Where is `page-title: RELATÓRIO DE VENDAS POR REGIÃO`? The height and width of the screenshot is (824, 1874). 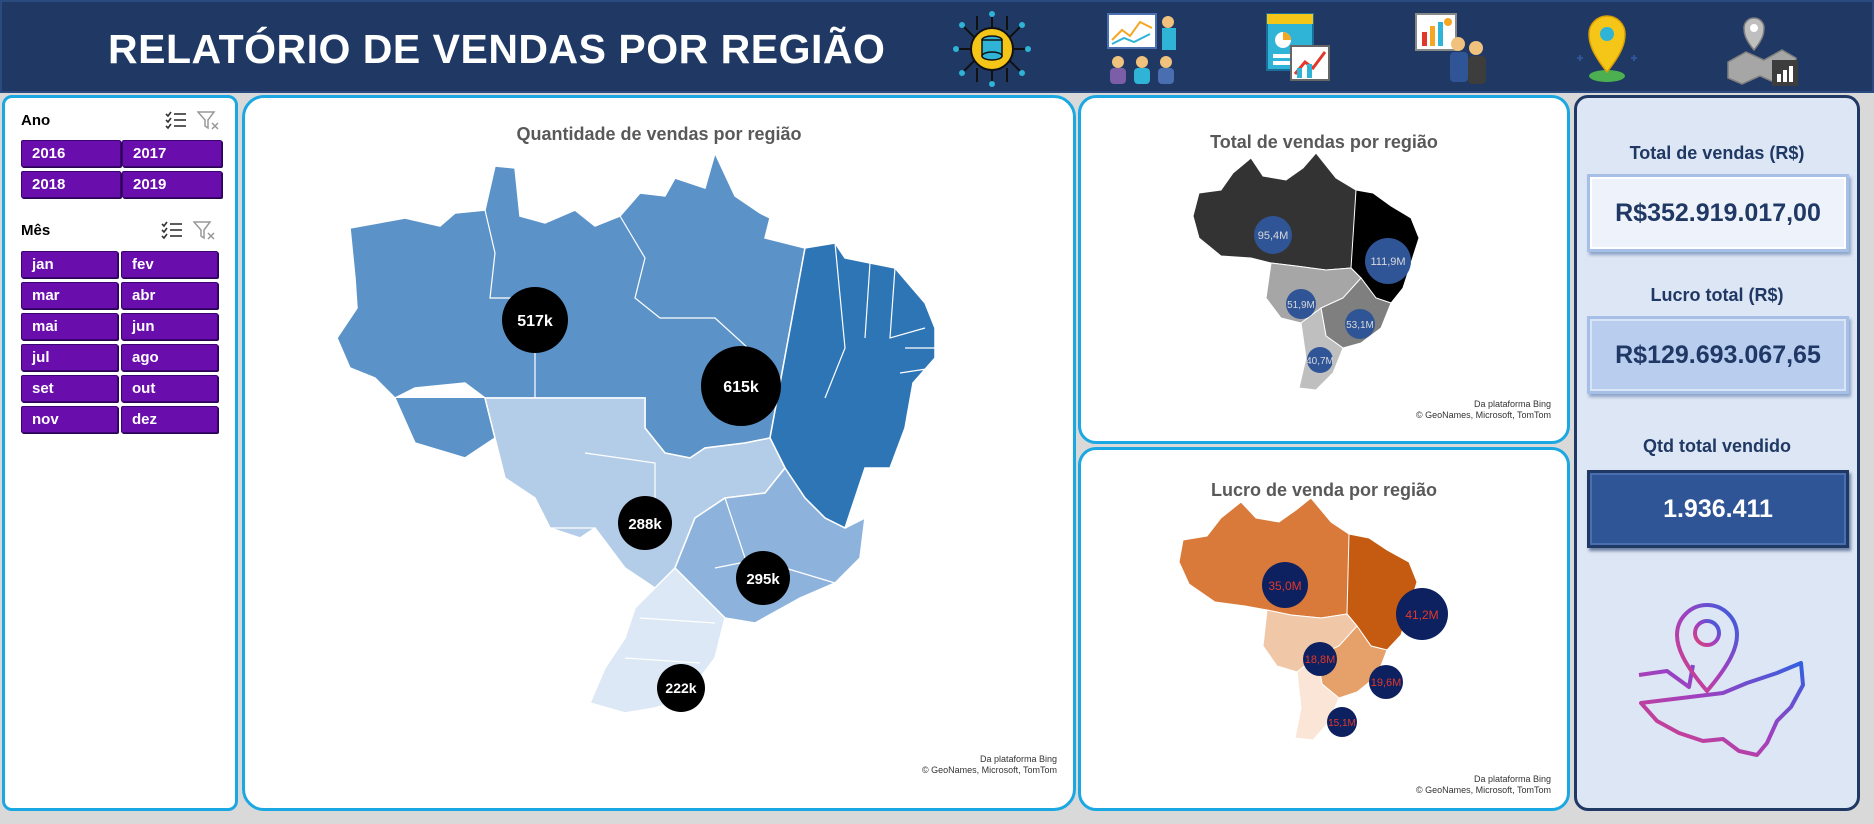
page-title: RELATÓRIO DE VENDAS POR REGIÃO is located at coordinates (497, 49).